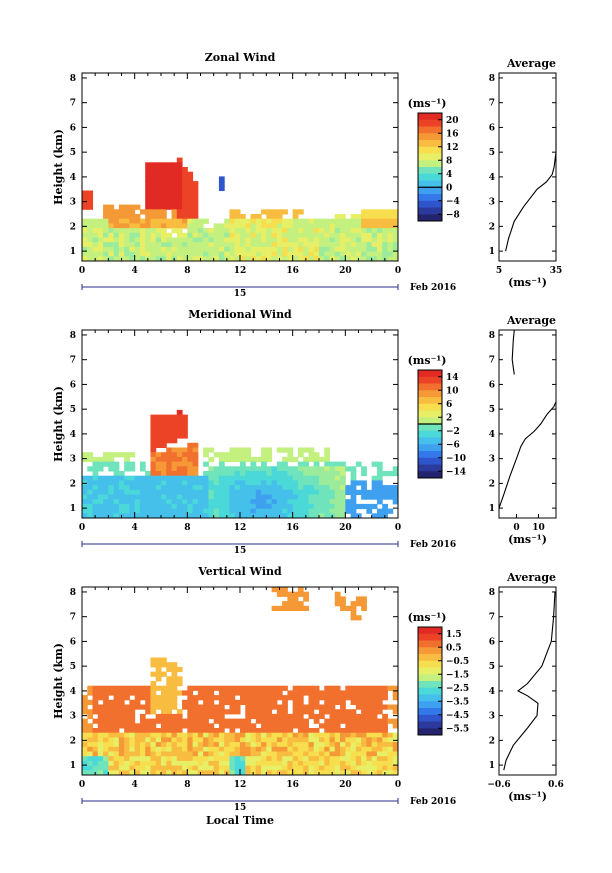 Image resolution: width=612 pixels, height=873 pixels. I want to click on colorbar-tick-label: 16, so click(452, 134).